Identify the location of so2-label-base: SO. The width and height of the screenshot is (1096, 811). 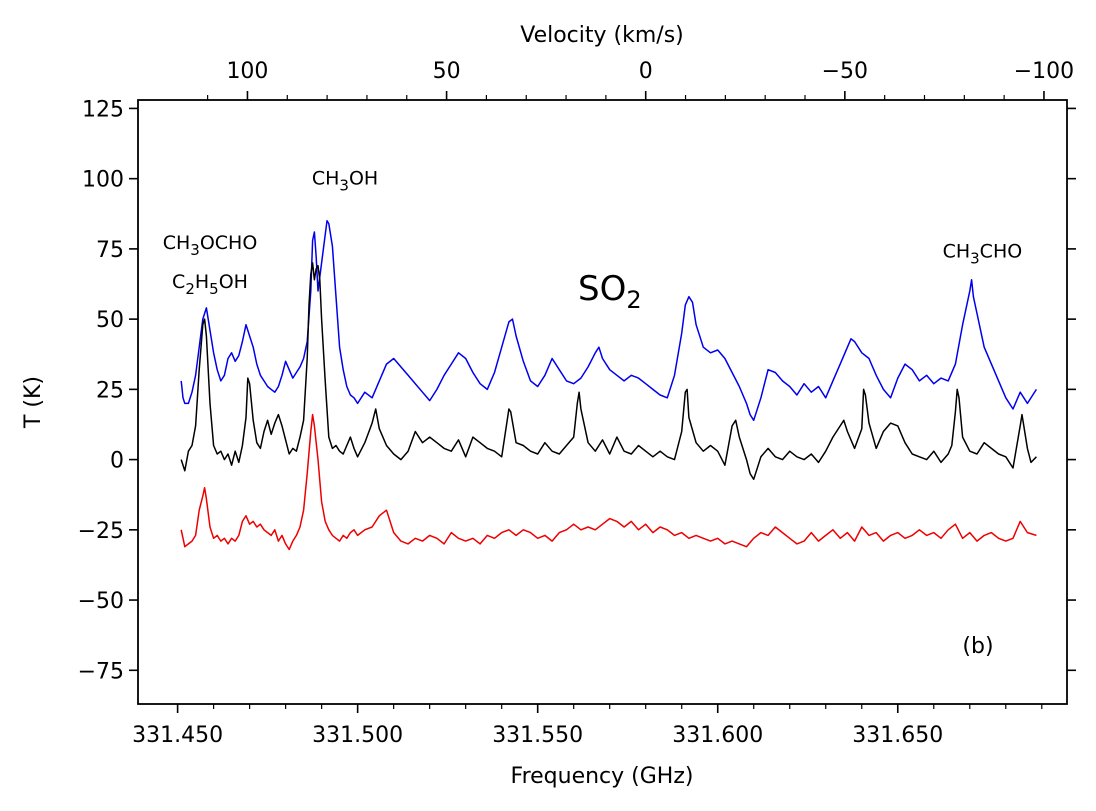
(602, 289).